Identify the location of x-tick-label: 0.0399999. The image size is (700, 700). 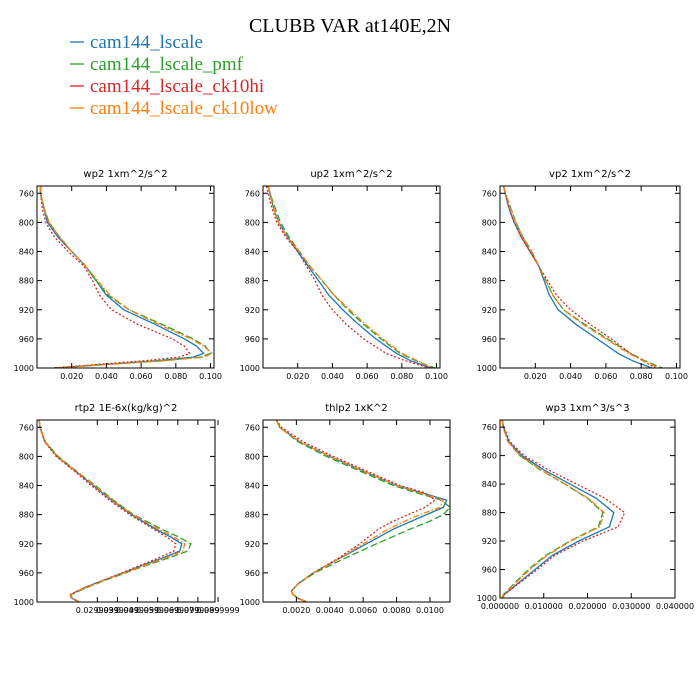
(117, 610).